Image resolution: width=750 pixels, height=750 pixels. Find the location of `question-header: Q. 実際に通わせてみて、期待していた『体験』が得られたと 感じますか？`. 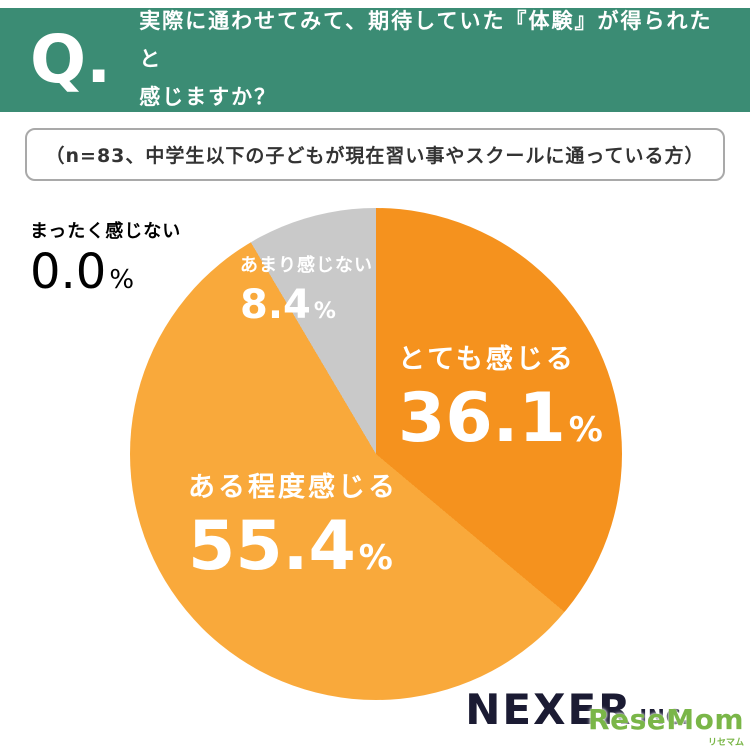

question-header: Q. 実際に通わせてみて、期待していた『体験』が得られたと 感じますか？ is located at coordinates (375, 60).